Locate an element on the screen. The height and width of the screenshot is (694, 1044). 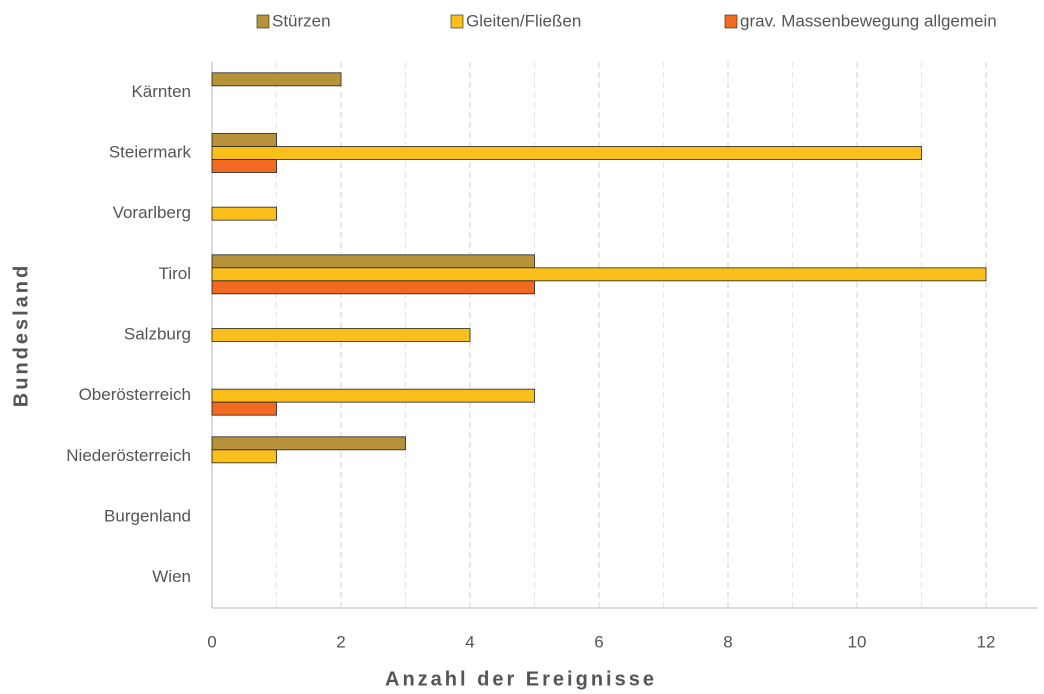
y-tick-label: Oberösterreich is located at coordinates (135, 394).